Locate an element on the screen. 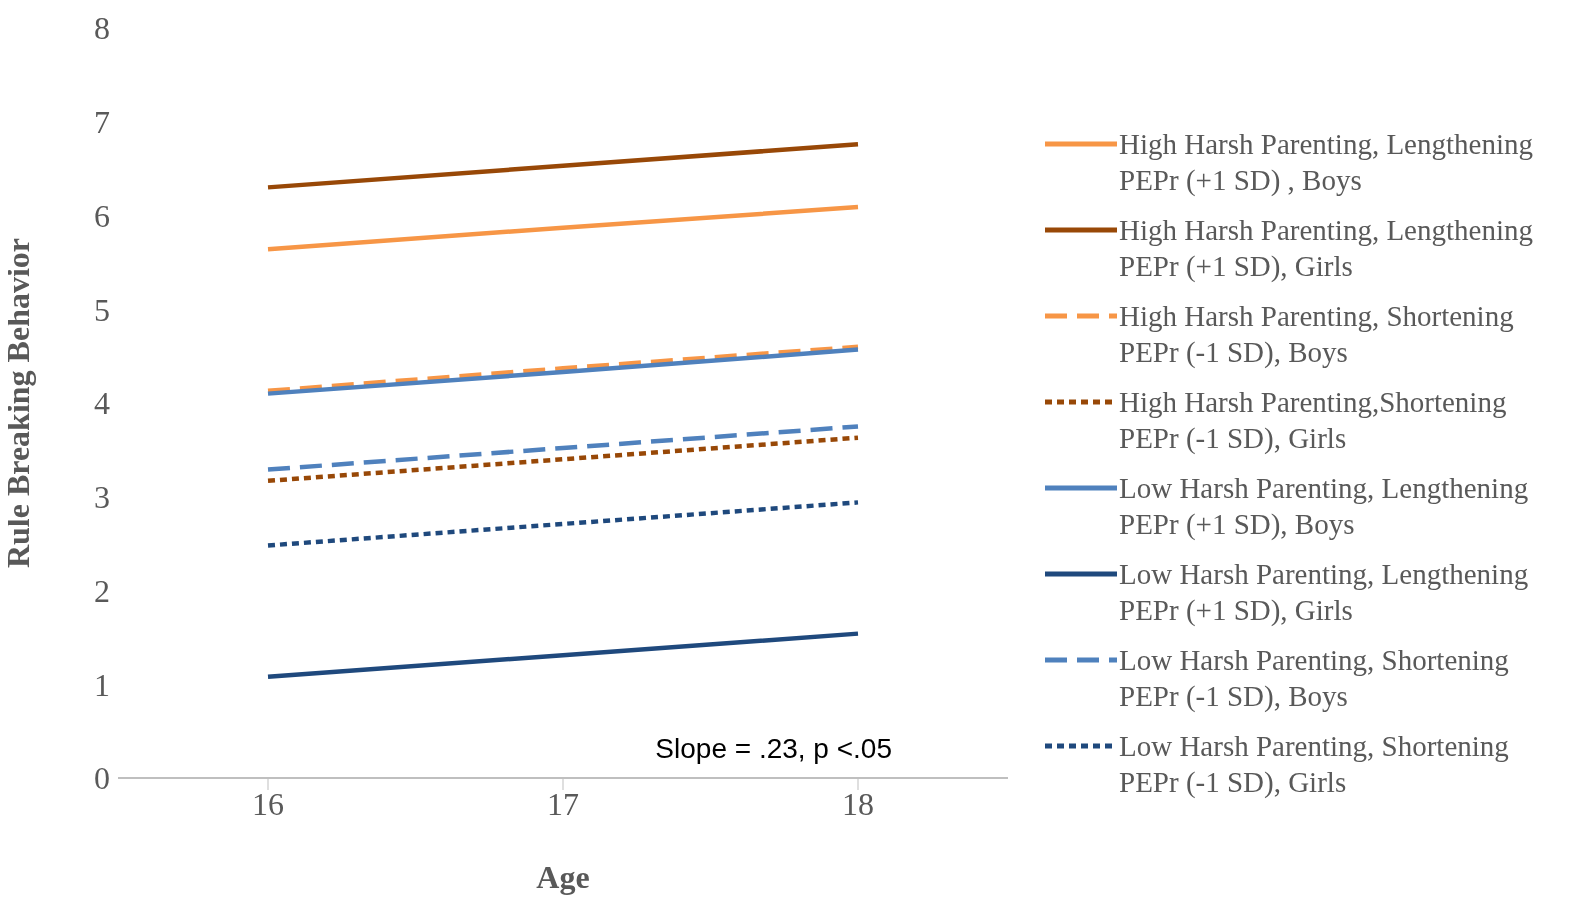 The image size is (1581, 906). x-tick-label: 17 is located at coordinates (563, 803).